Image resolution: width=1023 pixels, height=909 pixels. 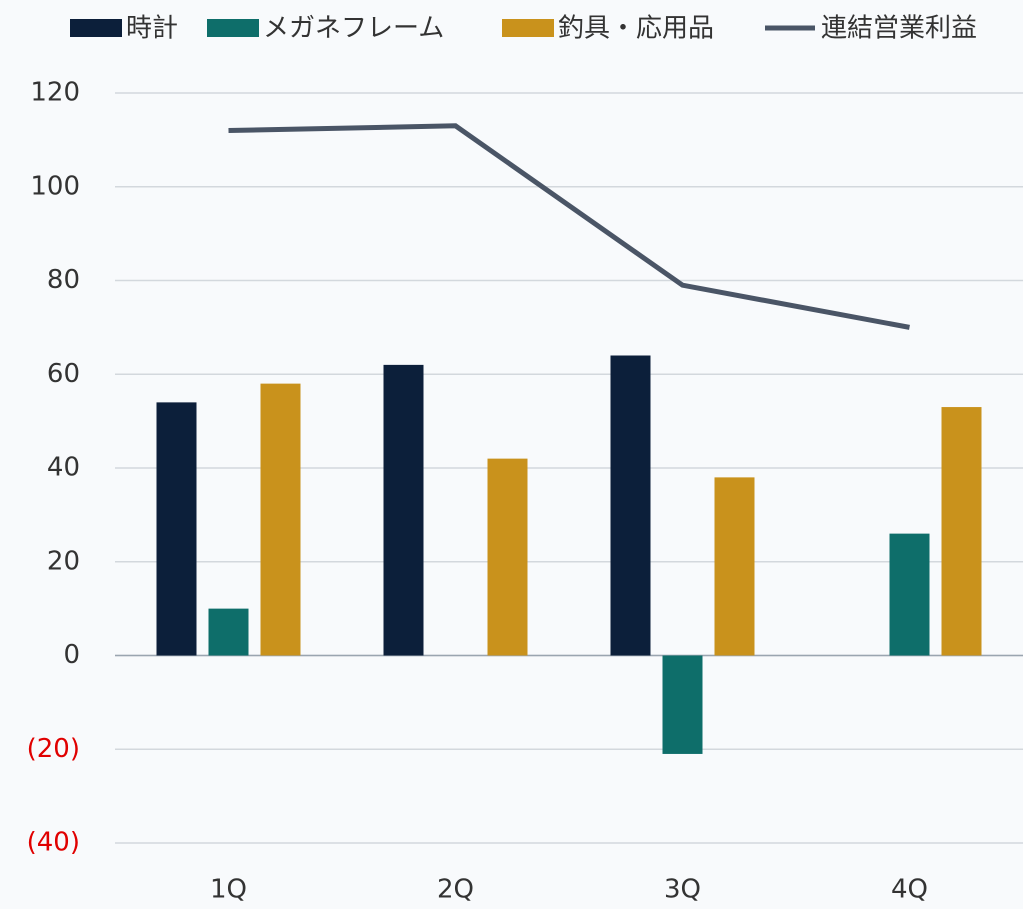 I want to click on y-tick-label: 20, so click(x=63, y=561).